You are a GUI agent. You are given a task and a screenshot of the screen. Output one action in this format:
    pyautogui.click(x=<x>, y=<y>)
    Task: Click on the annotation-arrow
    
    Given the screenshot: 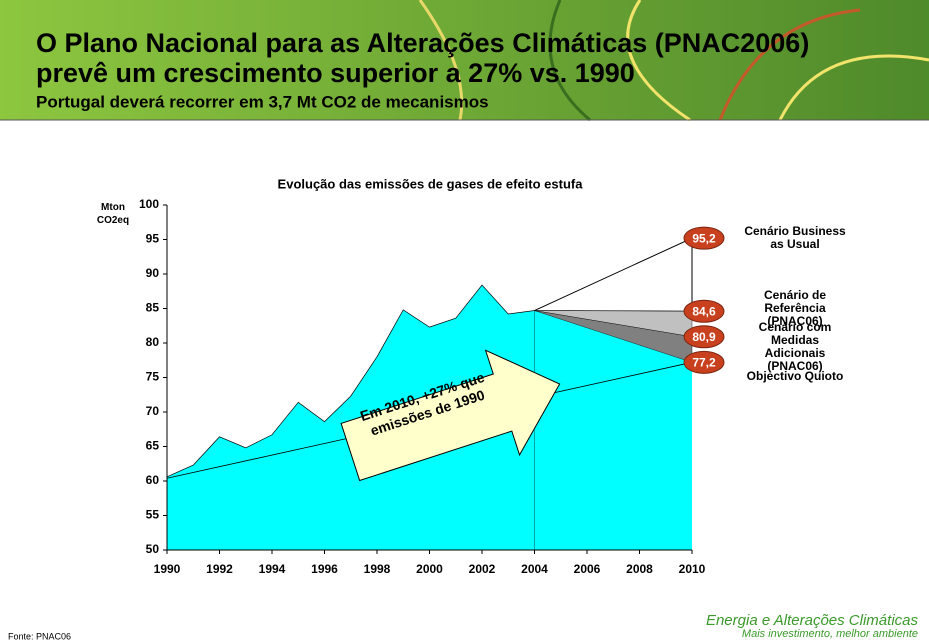 What is the action you would take?
    pyautogui.click(x=450, y=415)
    